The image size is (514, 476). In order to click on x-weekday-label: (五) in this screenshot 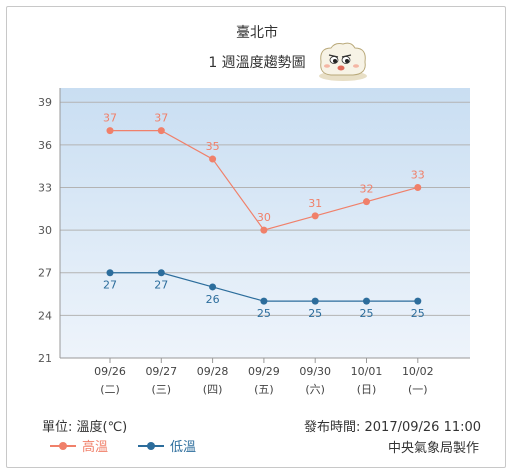, I will do `click(264, 389)`.